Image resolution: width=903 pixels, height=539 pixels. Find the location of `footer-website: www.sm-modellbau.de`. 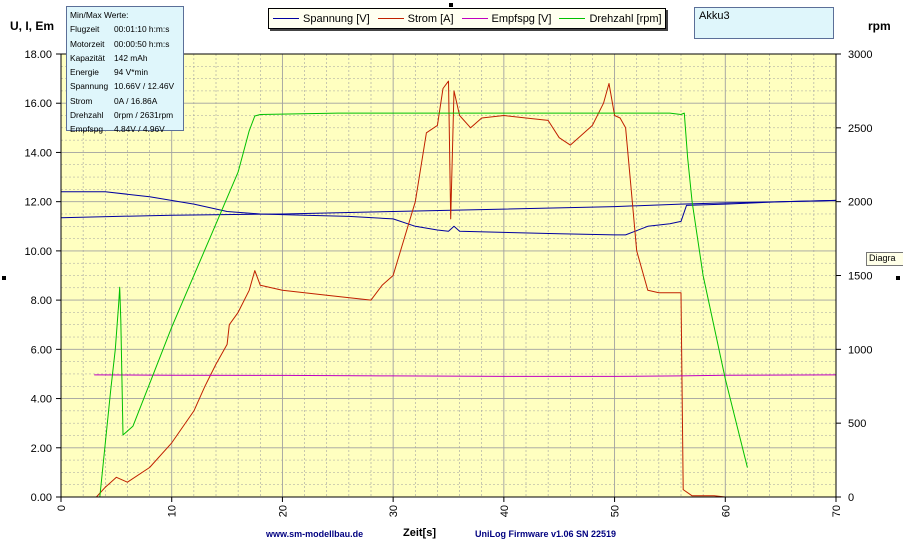

footer-website: www.sm-modellbau.de is located at coordinates (315, 534).